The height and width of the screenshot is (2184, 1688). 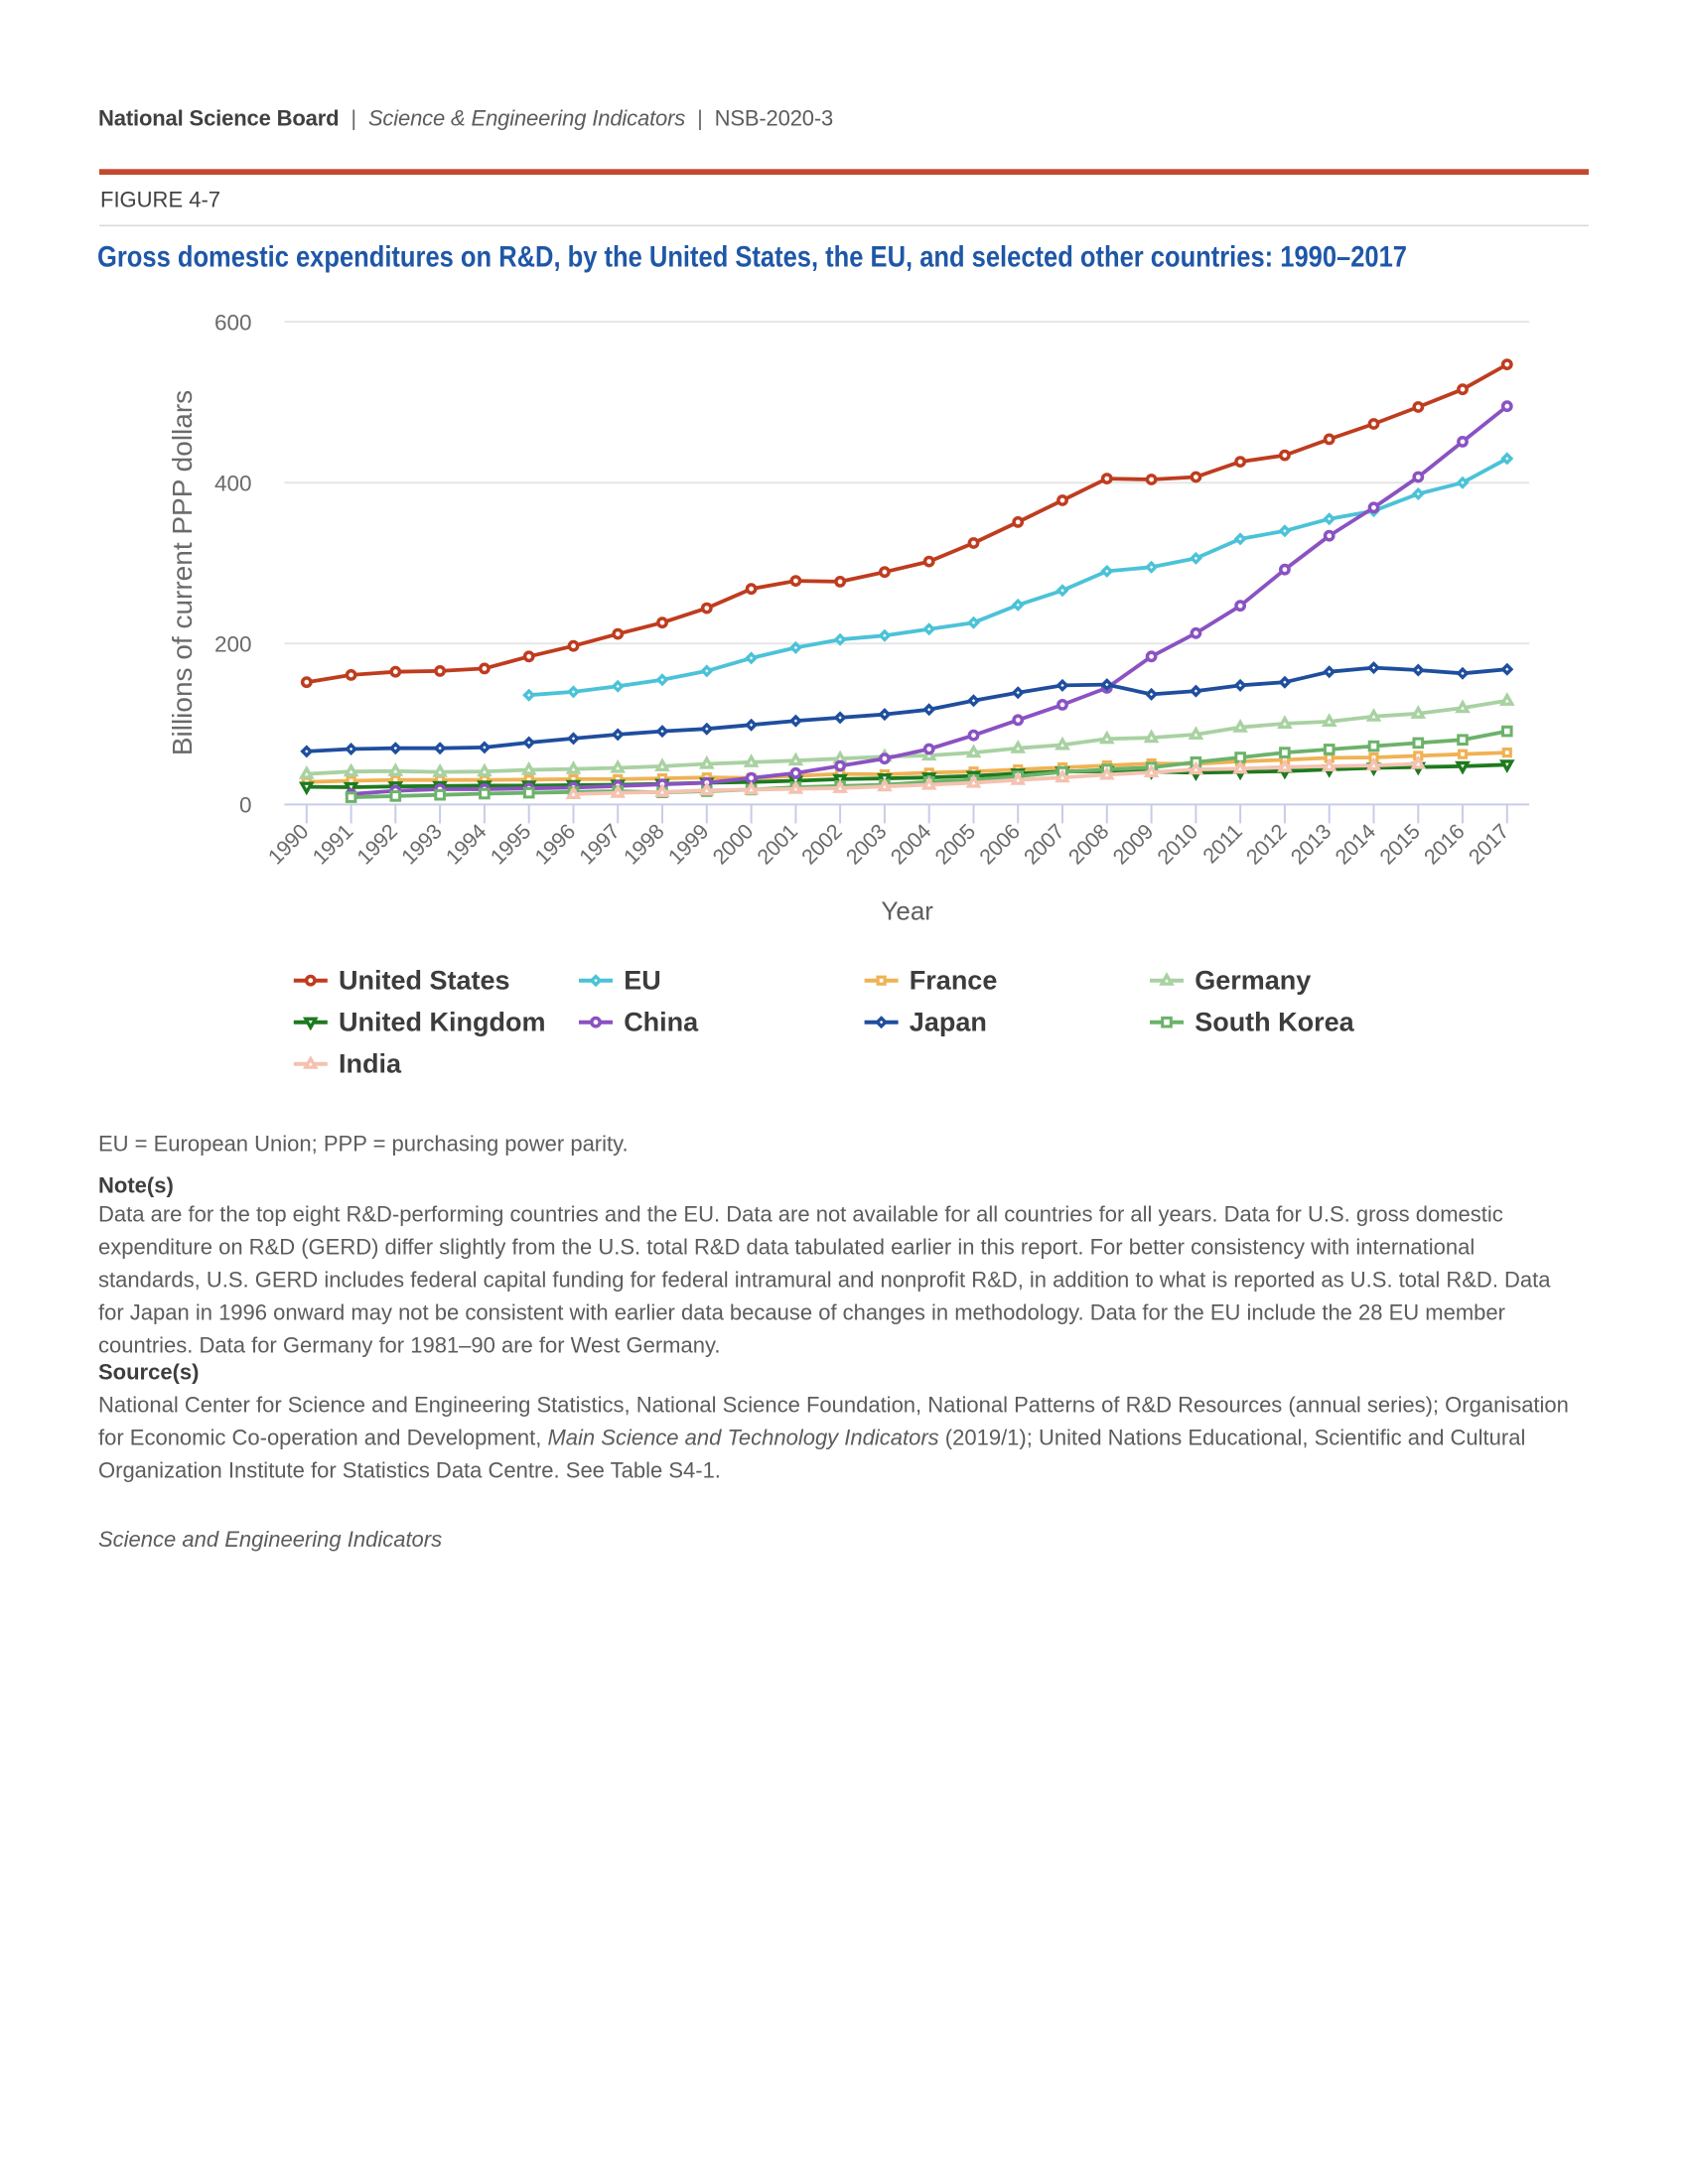 What do you see at coordinates (136, 1185) in the screenshot?
I see `svg-text: Note(s)` at bounding box center [136, 1185].